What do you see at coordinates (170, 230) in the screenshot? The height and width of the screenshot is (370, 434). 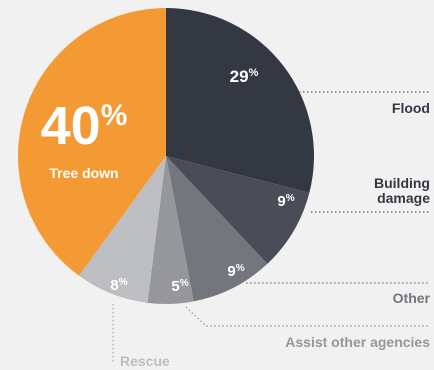 I see `slice-assist-other-agencies` at bounding box center [170, 230].